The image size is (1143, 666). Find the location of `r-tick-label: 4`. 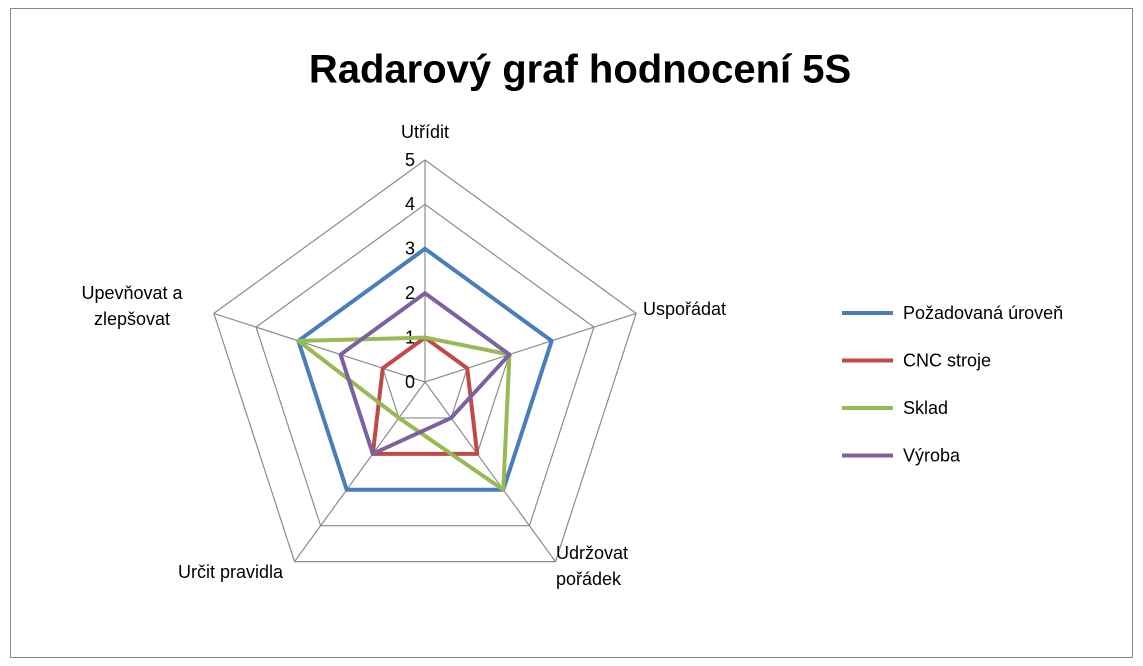

r-tick-label: 4 is located at coordinates (410, 204).